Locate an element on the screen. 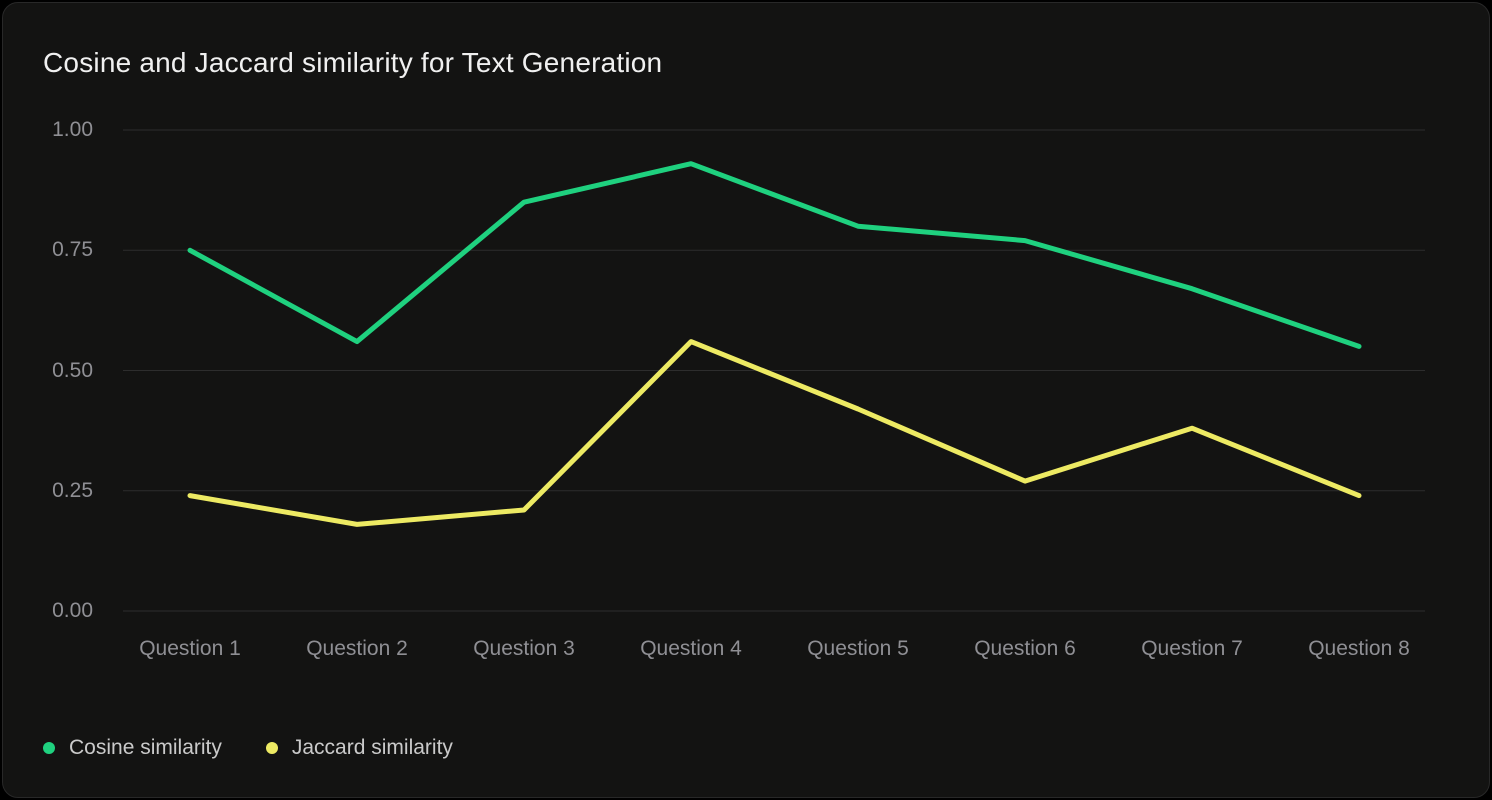 Image resolution: width=1492 pixels, height=800 pixels. x-tick-label: Question 6 is located at coordinates (1025, 648).